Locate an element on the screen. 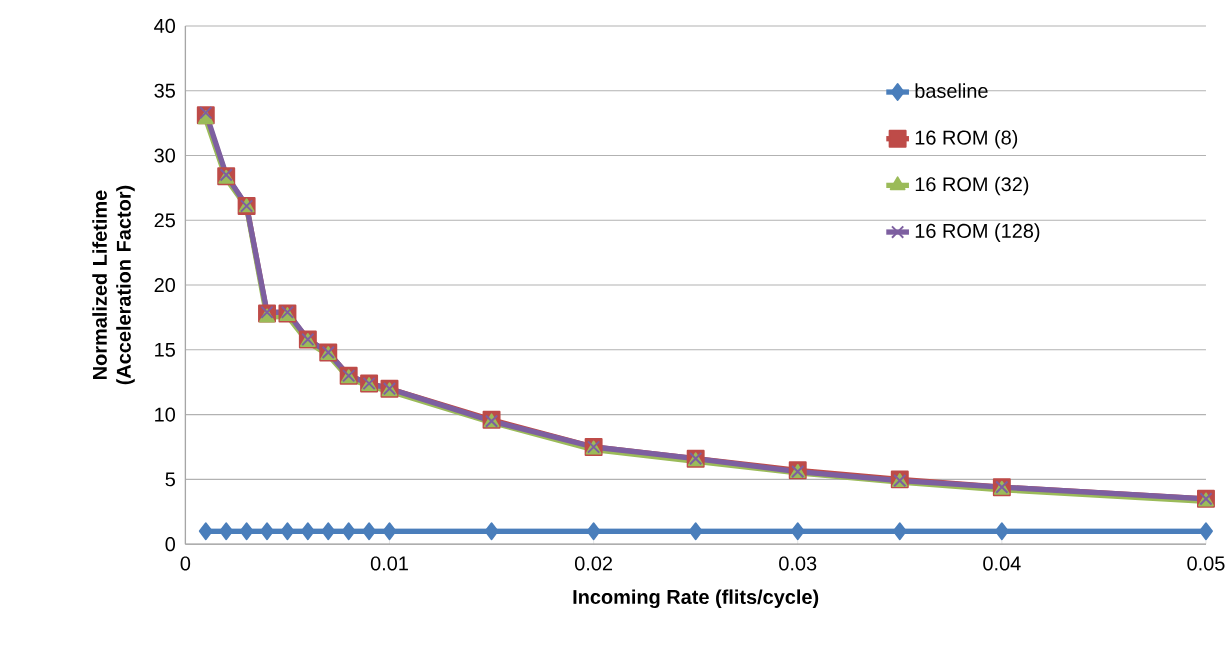 The width and height of the screenshot is (1232, 662). y-axis-title: Normalized Lifetime (Acceleration Factor) is located at coordinates (113, 285).